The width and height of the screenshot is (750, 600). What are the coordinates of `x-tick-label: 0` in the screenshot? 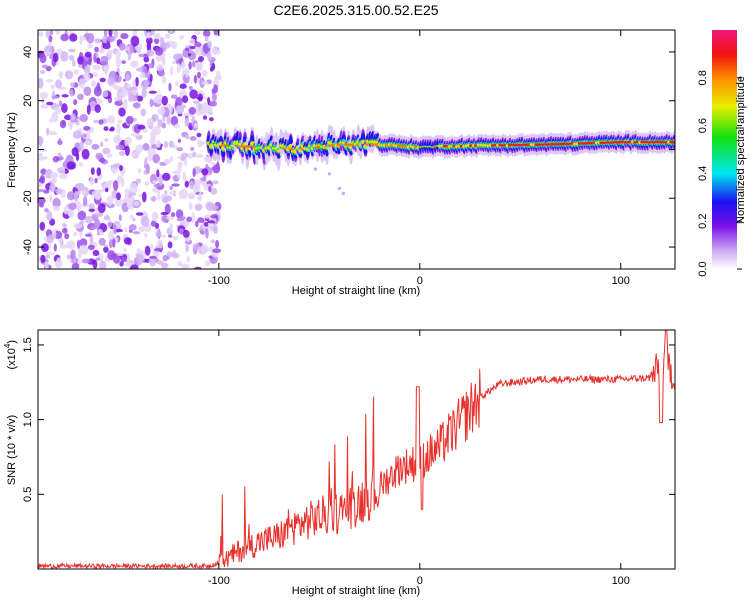 It's located at (420, 281).